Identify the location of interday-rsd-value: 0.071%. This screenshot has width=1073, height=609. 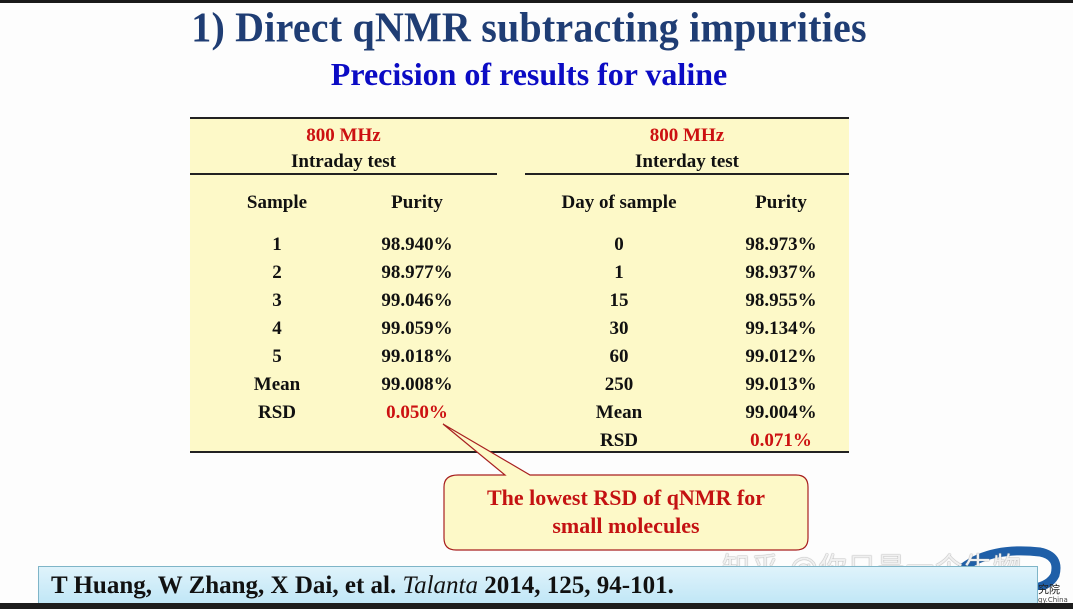
(781, 440).